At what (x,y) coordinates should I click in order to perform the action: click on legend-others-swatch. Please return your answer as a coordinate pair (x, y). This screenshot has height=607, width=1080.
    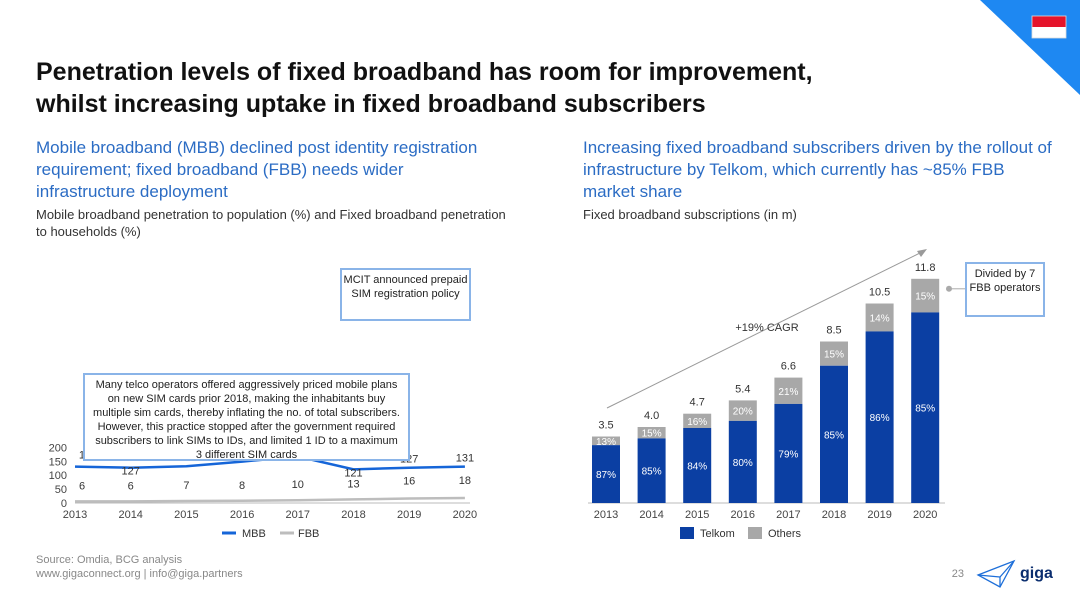
    Looking at the image, I should click on (755, 533).